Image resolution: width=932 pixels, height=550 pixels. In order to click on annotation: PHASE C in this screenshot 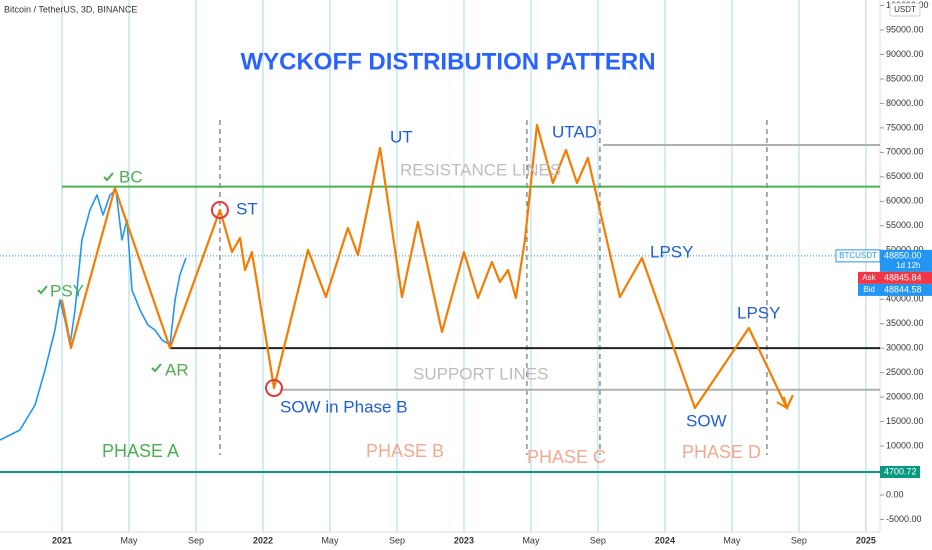, I will do `click(566, 457)`.